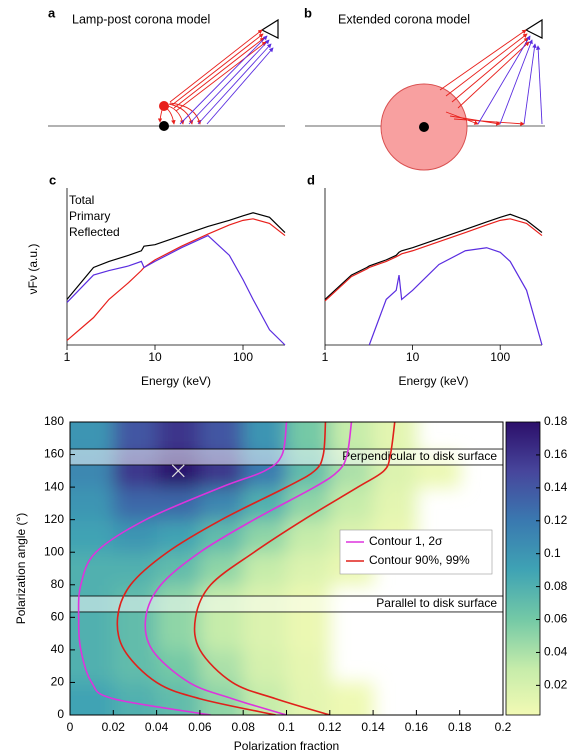  What do you see at coordinates (58, 584) in the screenshot?
I see `y-tick-label: 80` at bounding box center [58, 584].